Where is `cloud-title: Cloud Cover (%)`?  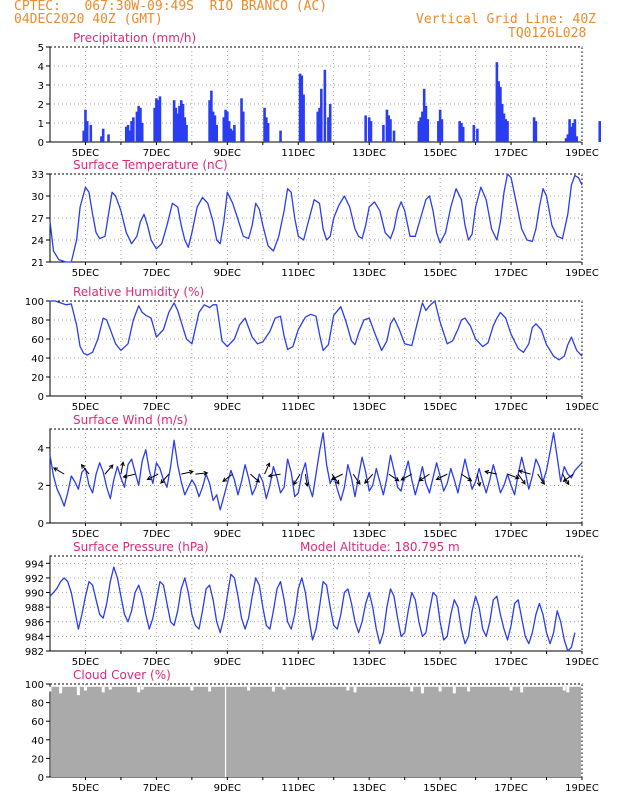 cloud-title: Cloud Cover (%) is located at coordinates (122, 675).